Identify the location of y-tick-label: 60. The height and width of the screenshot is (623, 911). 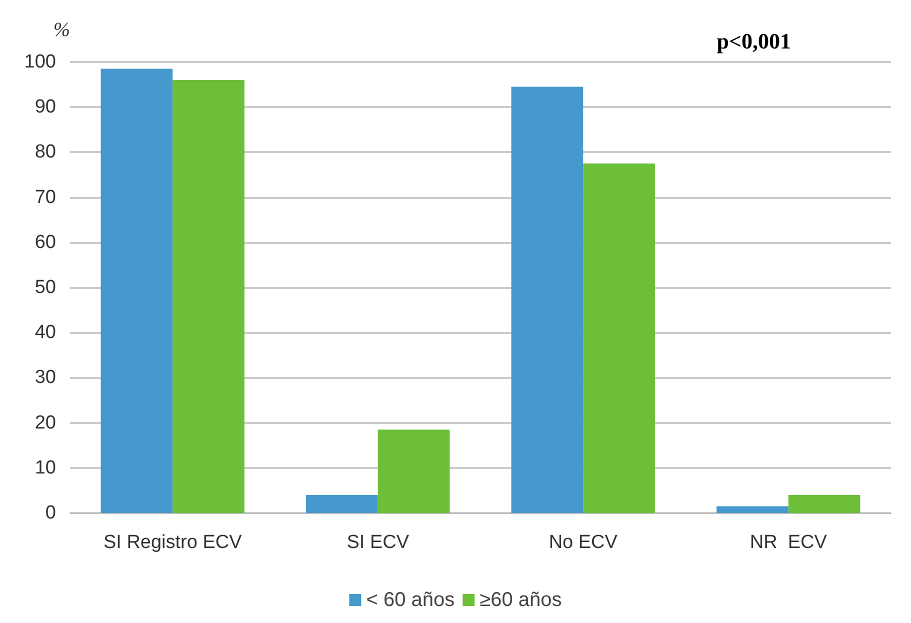
(45, 242).